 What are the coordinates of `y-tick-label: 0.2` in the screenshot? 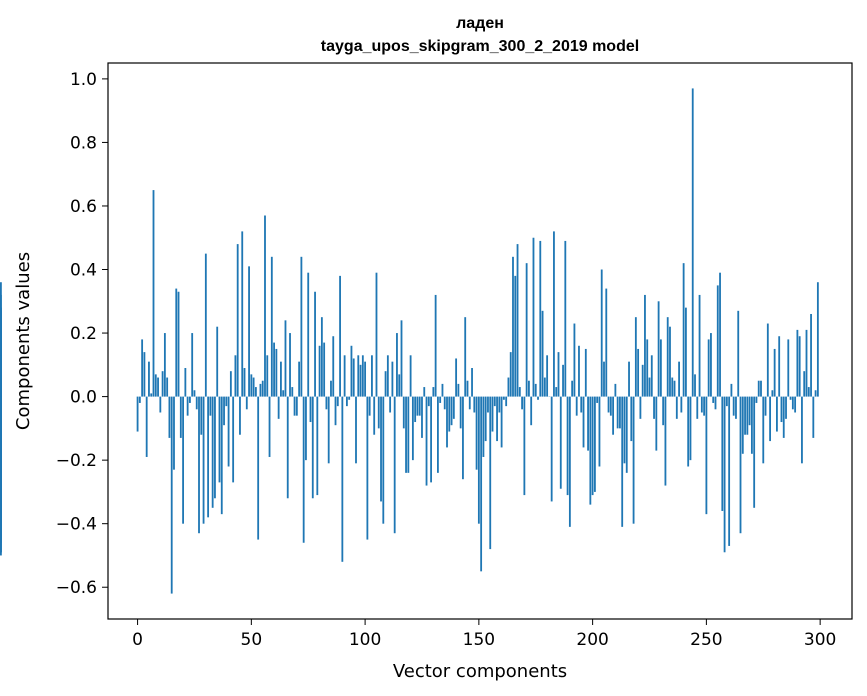 It's located at (83, 334).